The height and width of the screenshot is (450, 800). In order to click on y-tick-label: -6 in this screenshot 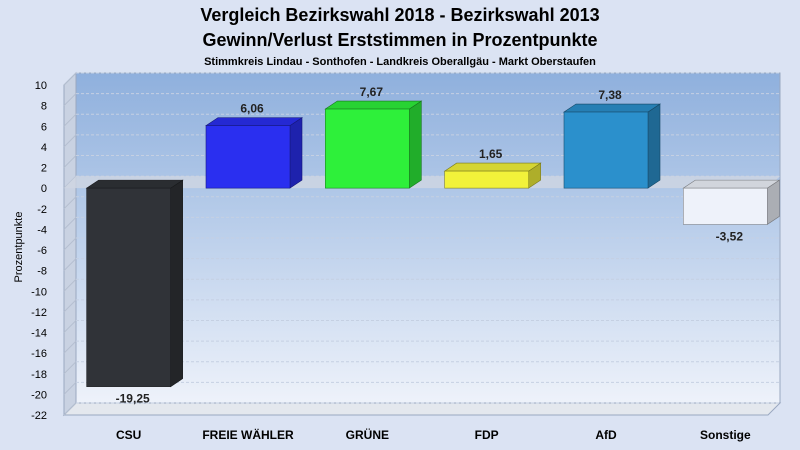, I will do `click(42, 251)`.